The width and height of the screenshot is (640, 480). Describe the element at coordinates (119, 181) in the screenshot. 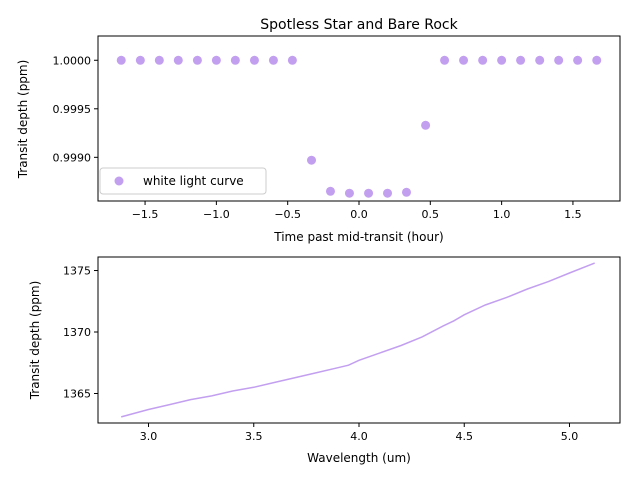

I see `legend-marker` at that location.